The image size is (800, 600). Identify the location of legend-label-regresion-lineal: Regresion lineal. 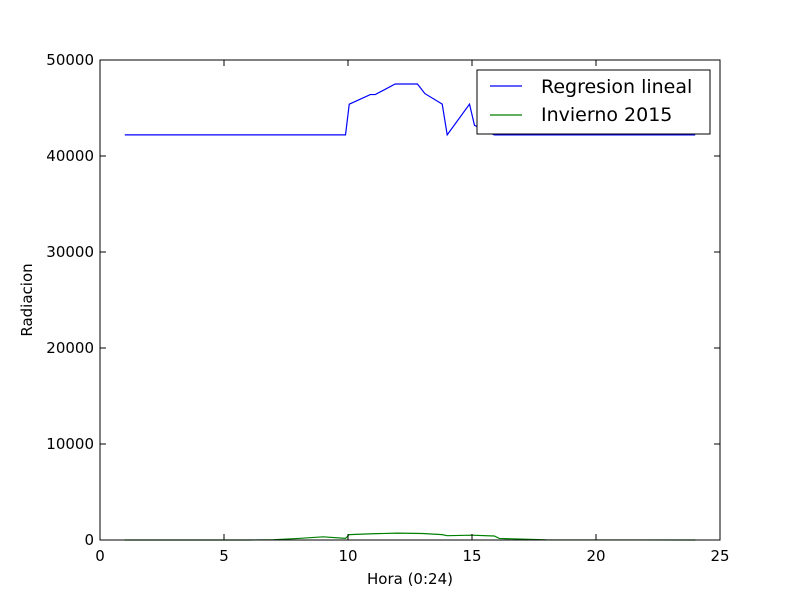
(616, 87).